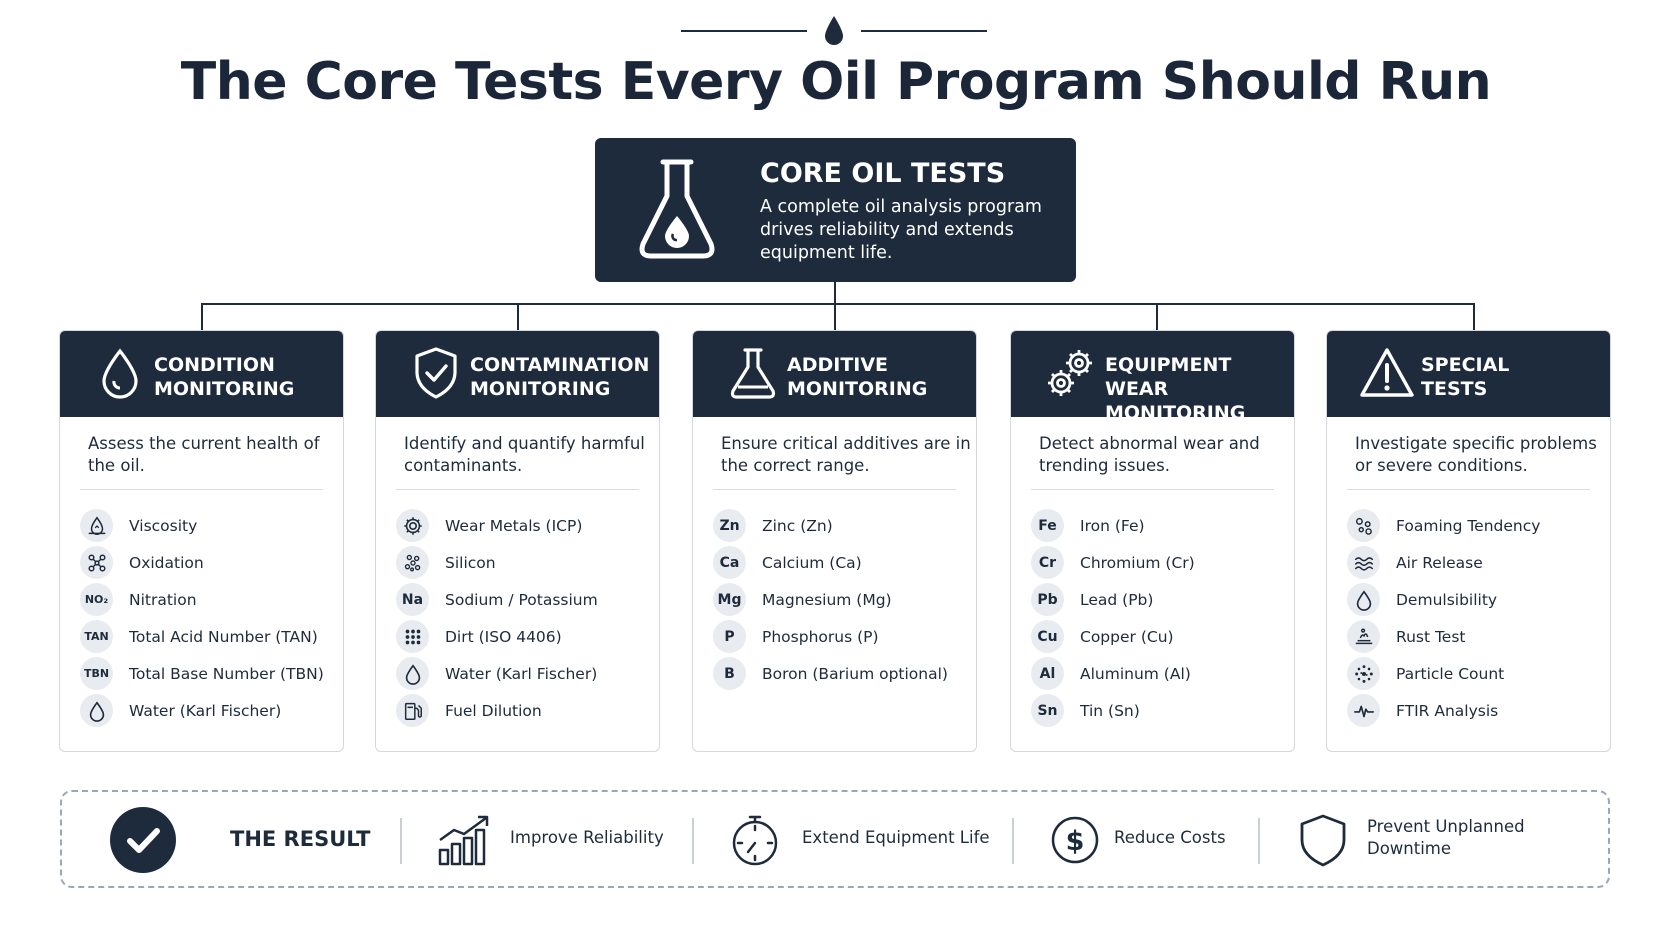 The height and width of the screenshot is (941, 1672). What do you see at coordinates (96, 599) in the screenshot?
I see `element-badge: NO₂` at bounding box center [96, 599].